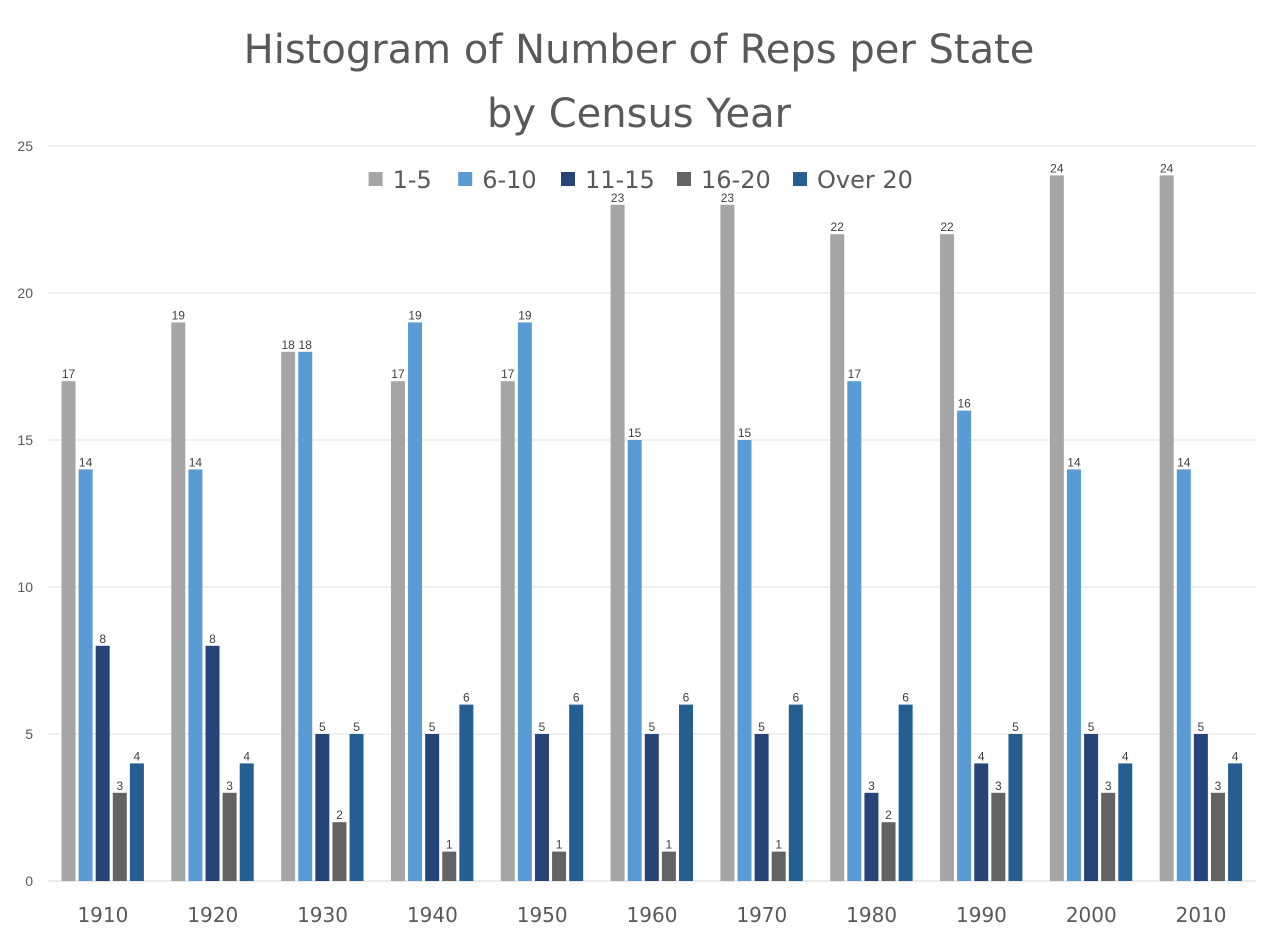 Image resolution: width=1277 pixels, height=928 pixels. What do you see at coordinates (618, 198) in the screenshot?
I see `bar-data-label: 23` at bounding box center [618, 198].